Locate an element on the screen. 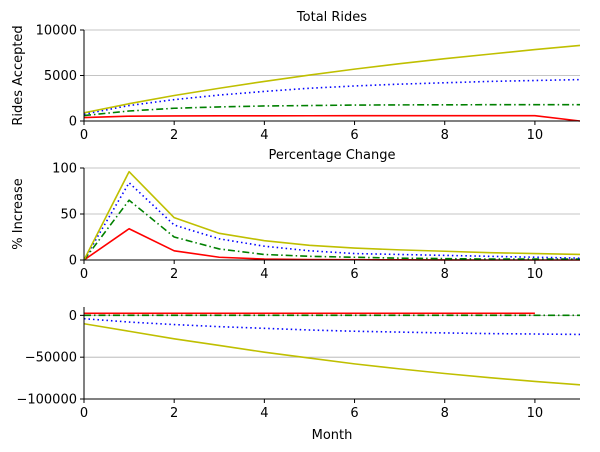 The image size is (600, 452). panel-1-series-3-line is located at coordinates (332, 96).